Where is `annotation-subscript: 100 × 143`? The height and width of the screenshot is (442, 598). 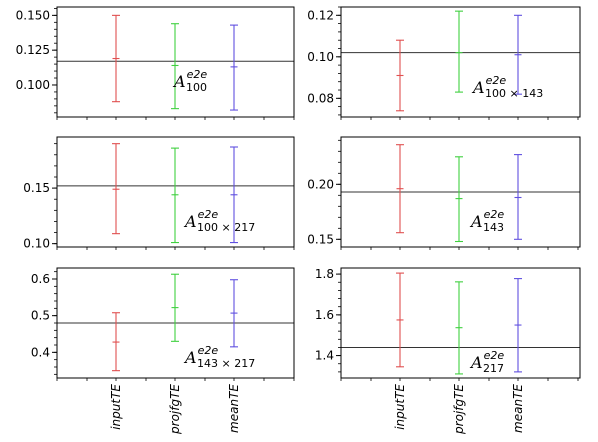
annotation-subscript: 100 × 143 is located at coordinates (514, 93).